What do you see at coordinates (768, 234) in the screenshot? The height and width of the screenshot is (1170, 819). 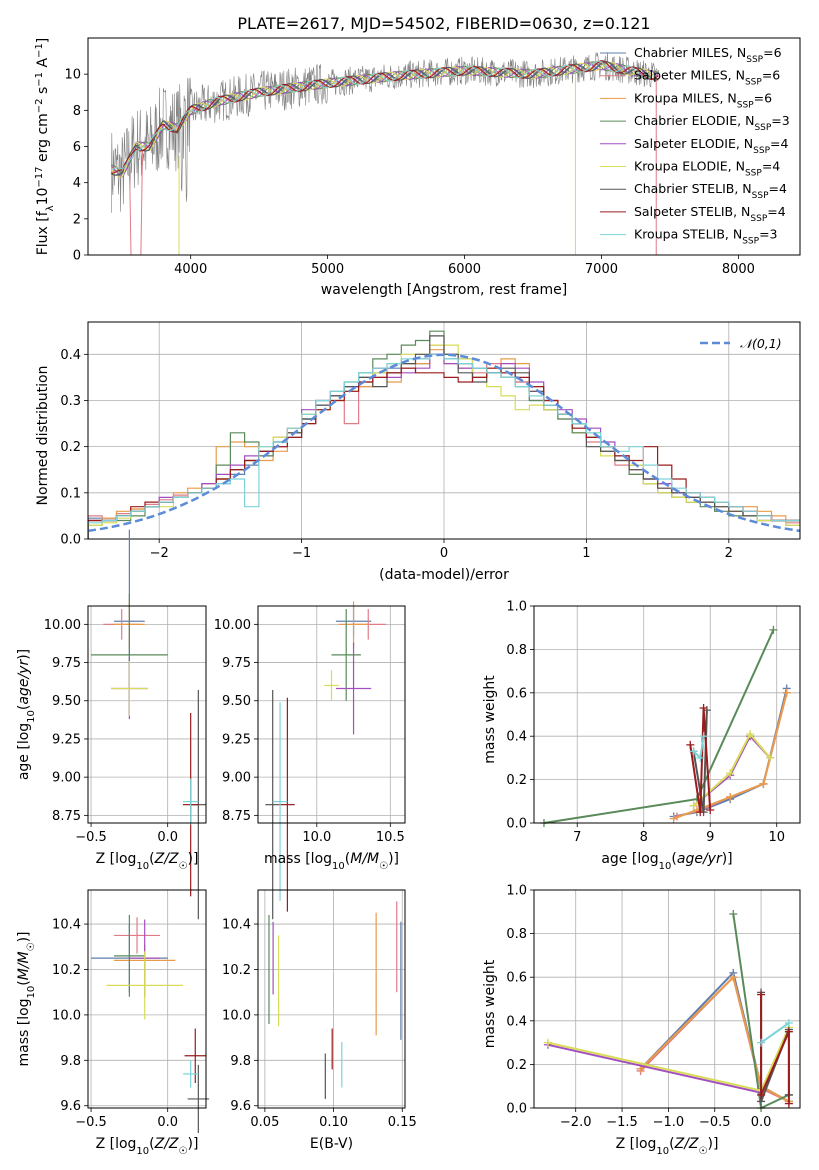 I see `legend-value: =3` at bounding box center [768, 234].